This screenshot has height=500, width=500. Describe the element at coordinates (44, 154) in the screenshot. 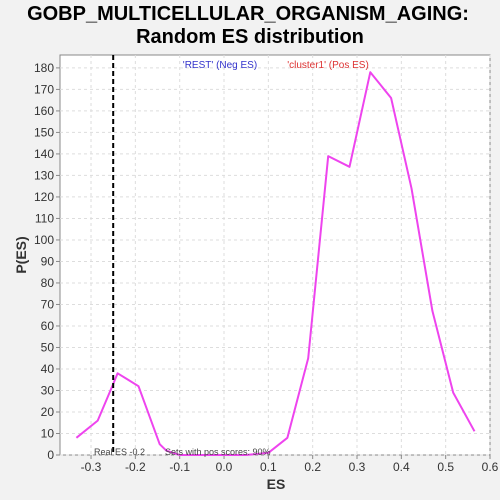

I see `y-tick-label: 140` at that location.